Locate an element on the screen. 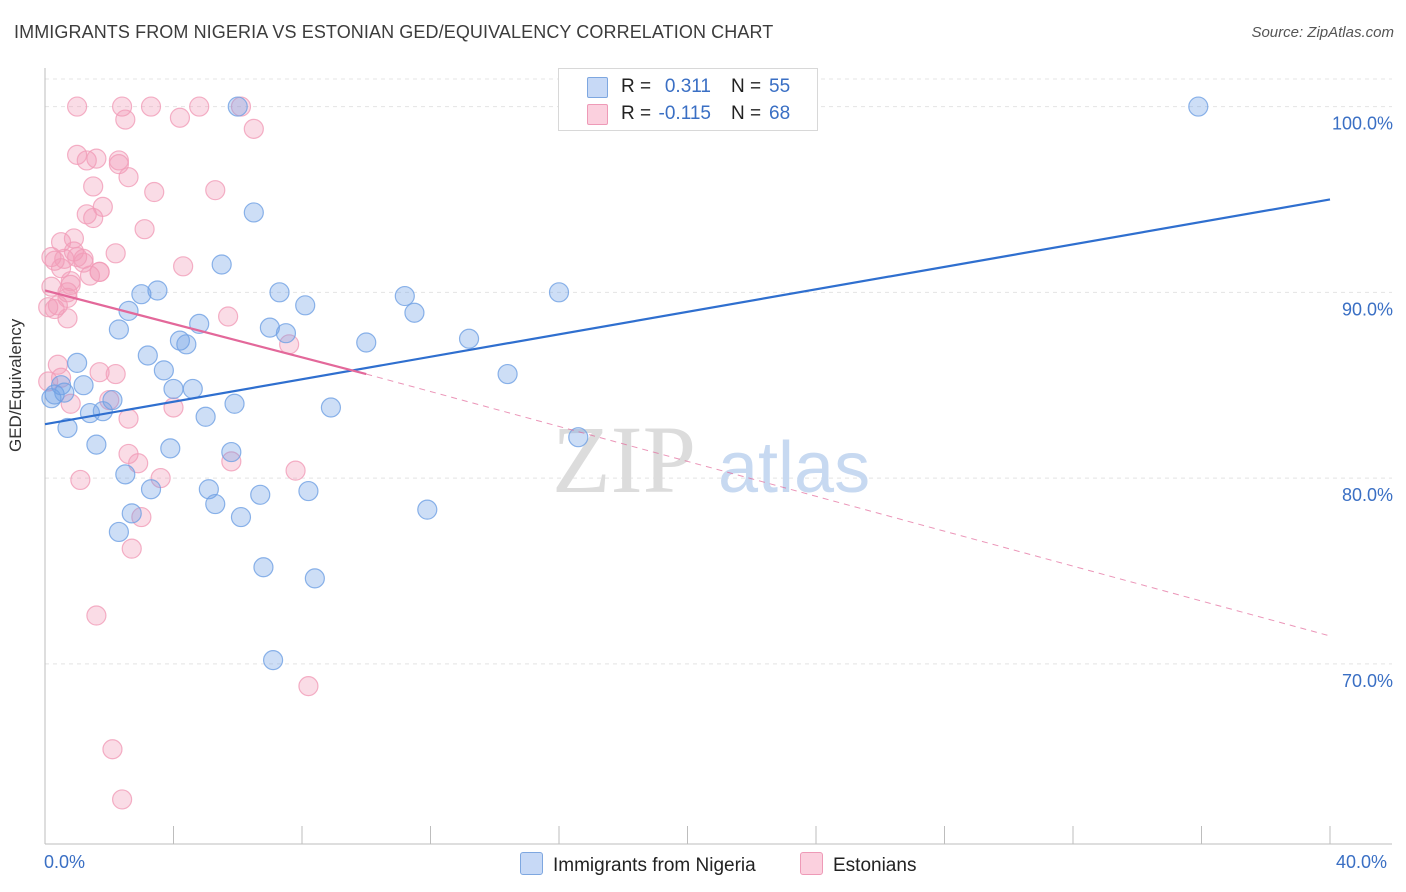 The width and height of the screenshot is (1406, 892). trend-line-estonians is located at coordinates (205, 332).